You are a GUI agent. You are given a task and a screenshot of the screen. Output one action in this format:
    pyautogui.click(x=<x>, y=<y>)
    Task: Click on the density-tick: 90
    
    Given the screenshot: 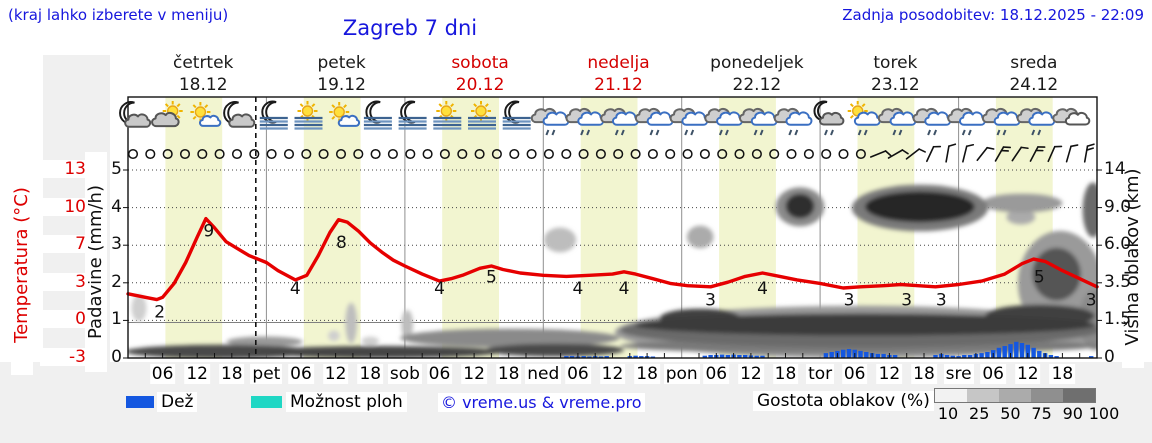 What is the action you would take?
    pyautogui.click(x=1072, y=413)
    